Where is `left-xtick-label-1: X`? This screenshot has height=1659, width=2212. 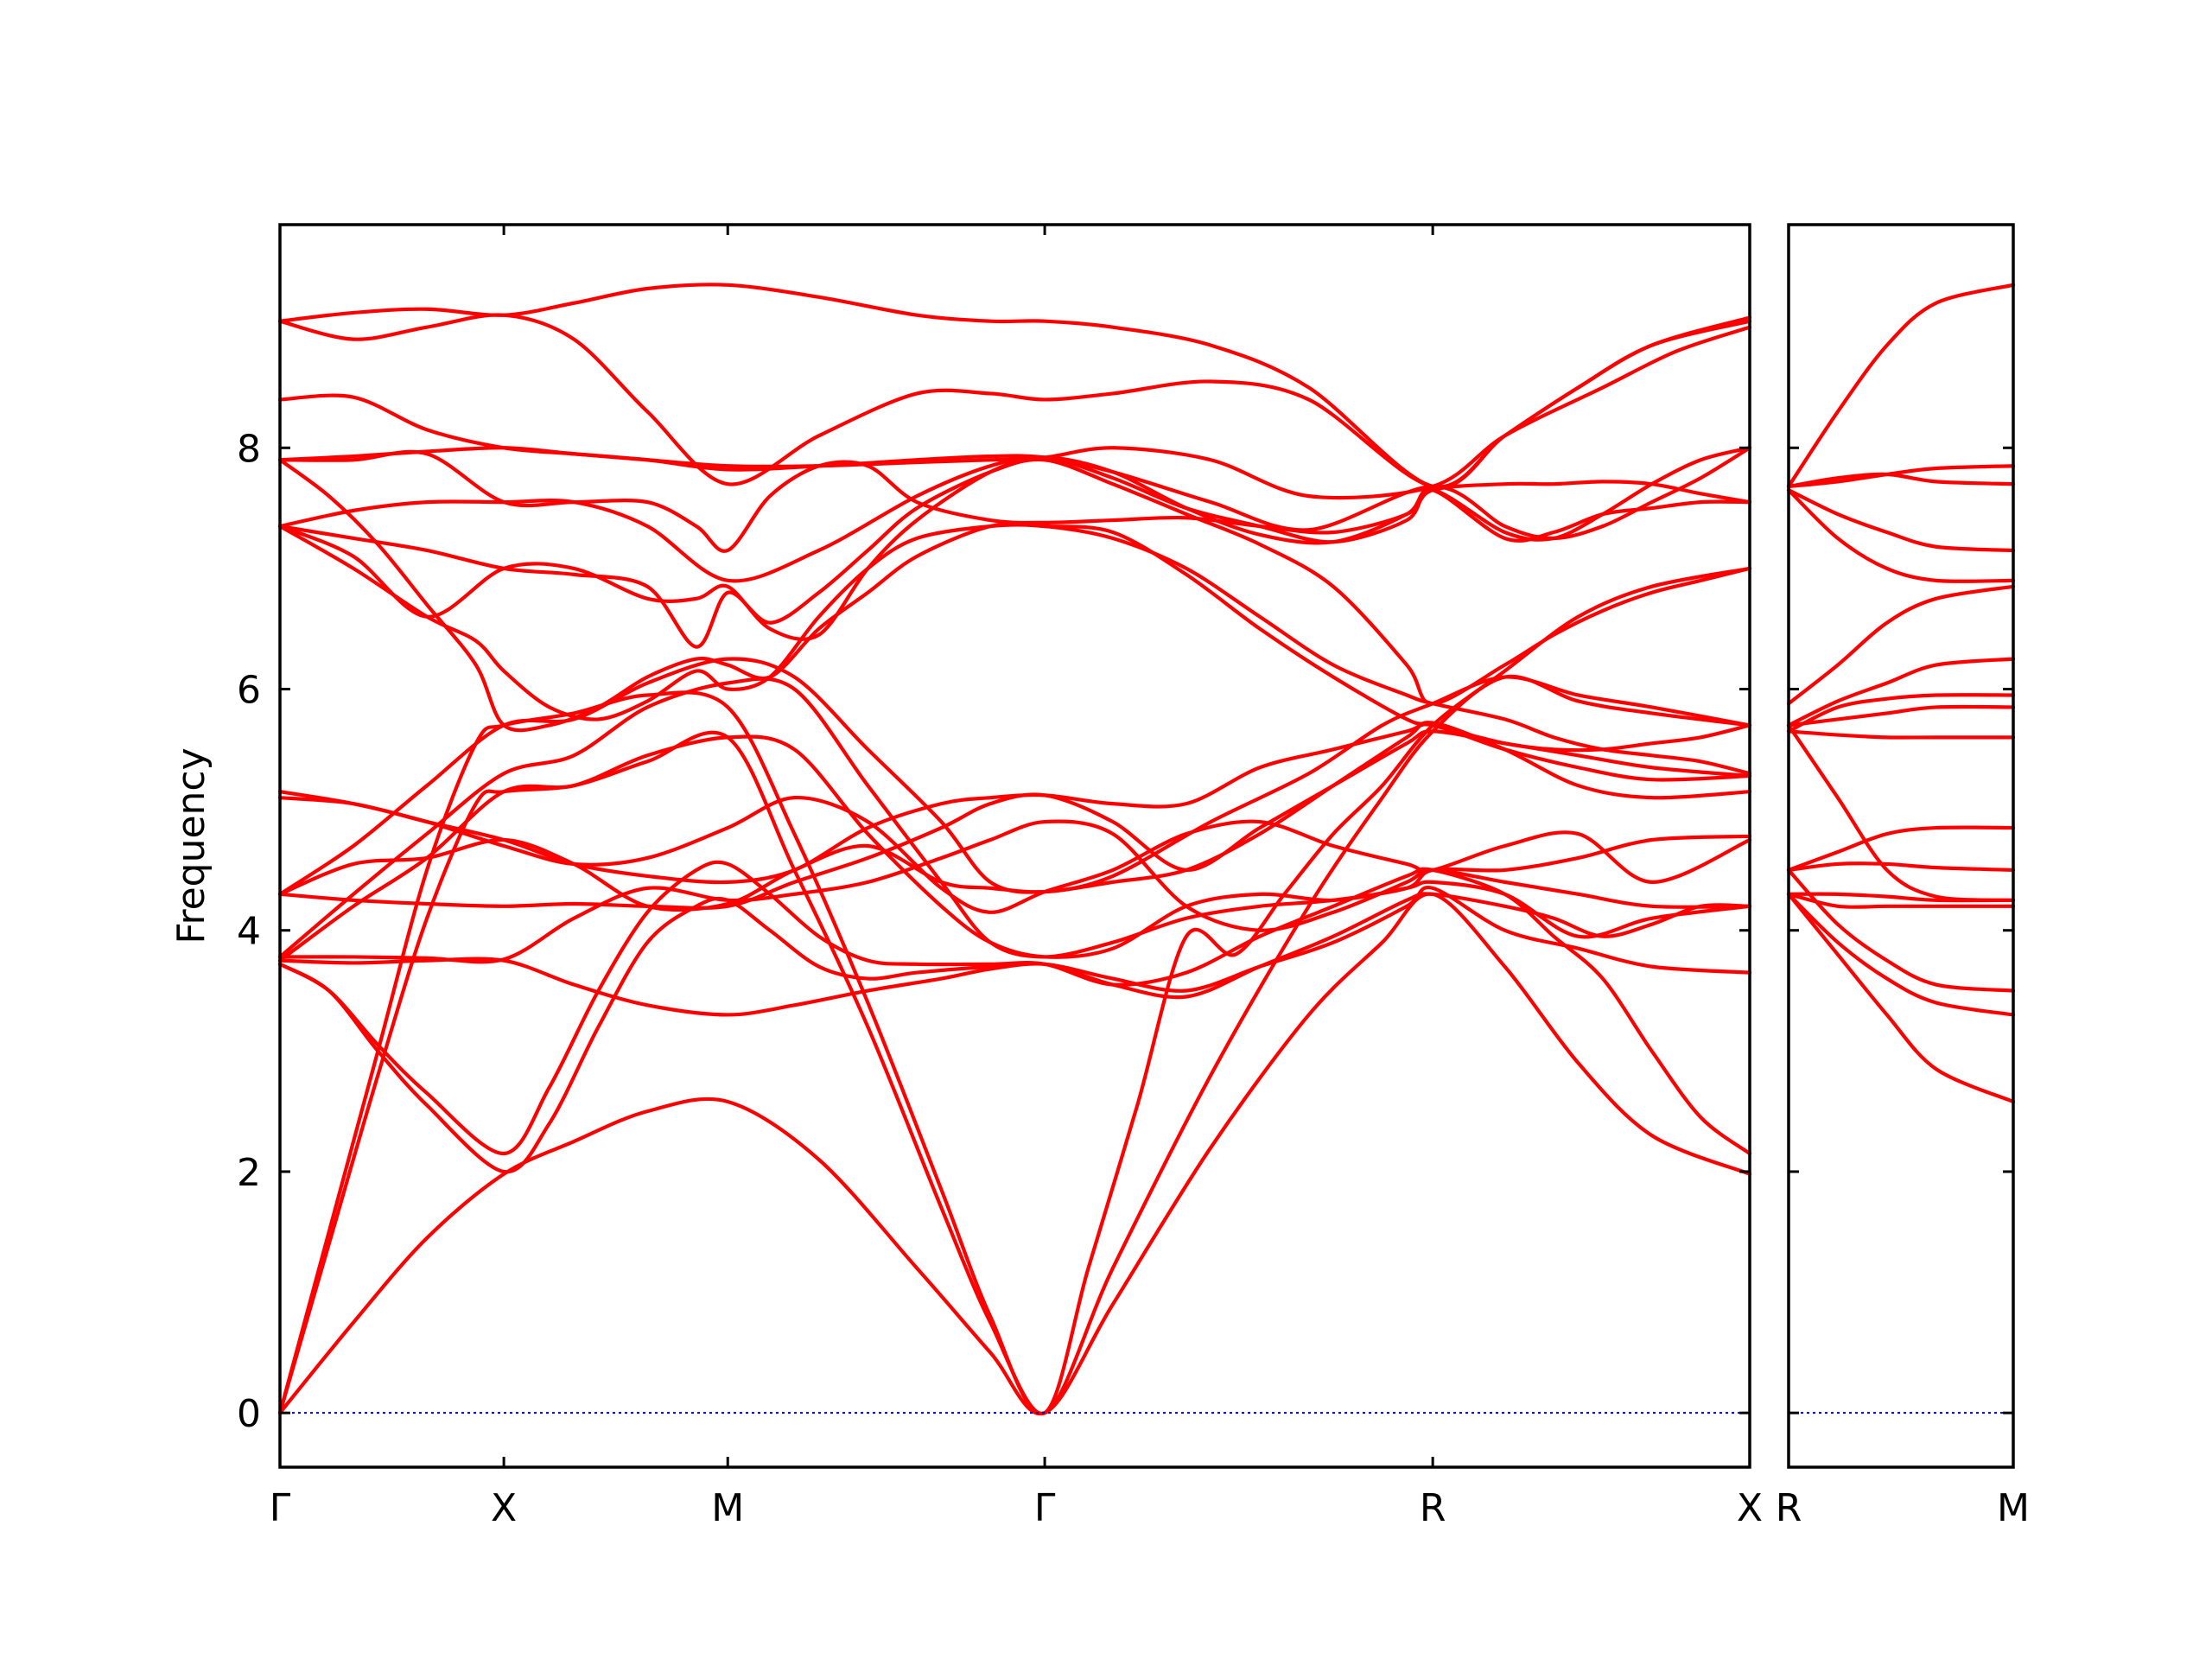
left-xtick-label-1: X is located at coordinates (504, 1508).